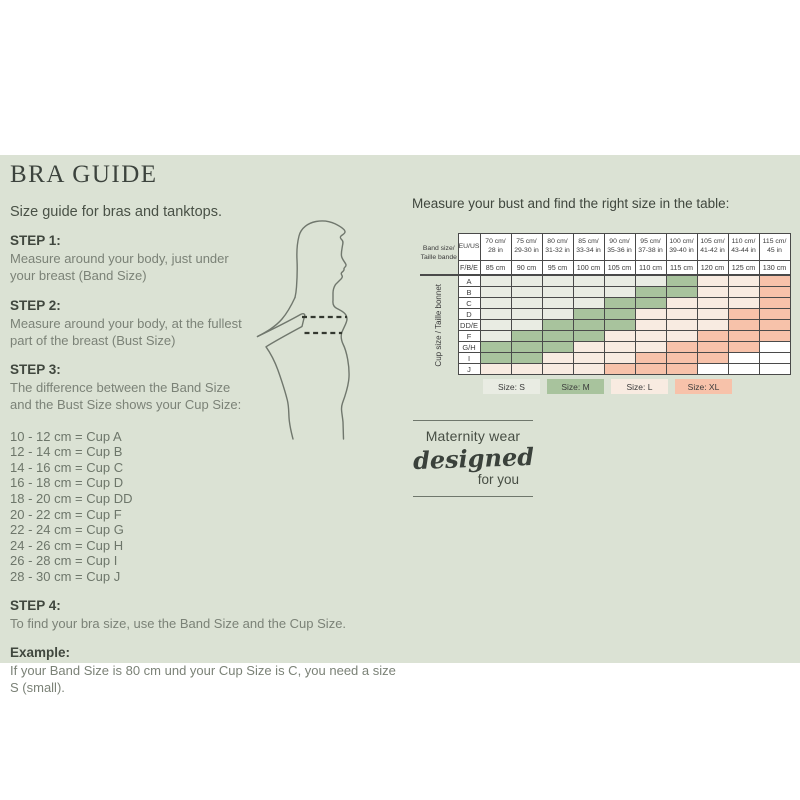  Describe the element at coordinates (681, 268) in the screenshot. I see `fbe-cm: 115 cm` at that location.